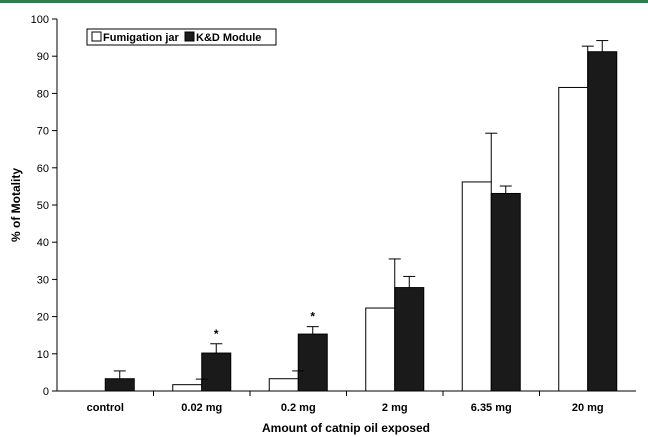 The width and height of the screenshot is (648, 437). What do you see at coordinates (16, 205) in the screenshot?
I see `y-axis-title: % of Motality` at bounding box center [16, 205].